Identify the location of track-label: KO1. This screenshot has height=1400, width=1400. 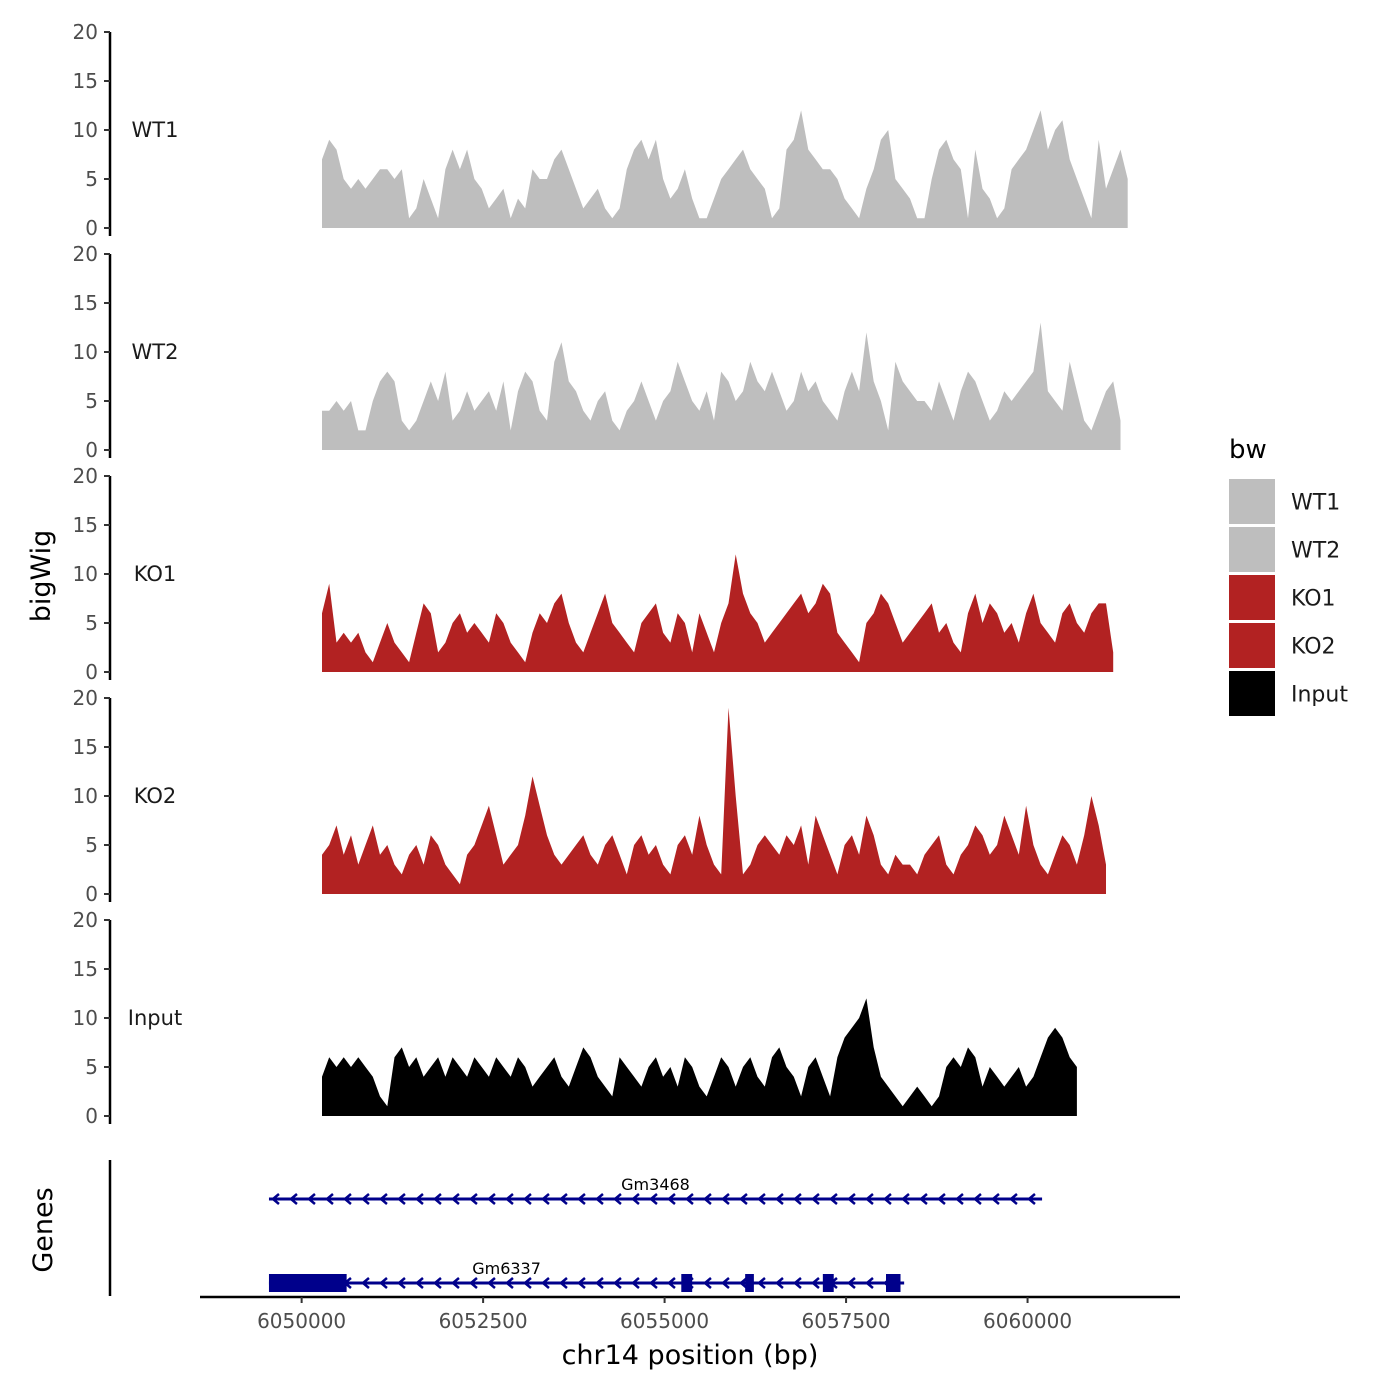
(155, 574).